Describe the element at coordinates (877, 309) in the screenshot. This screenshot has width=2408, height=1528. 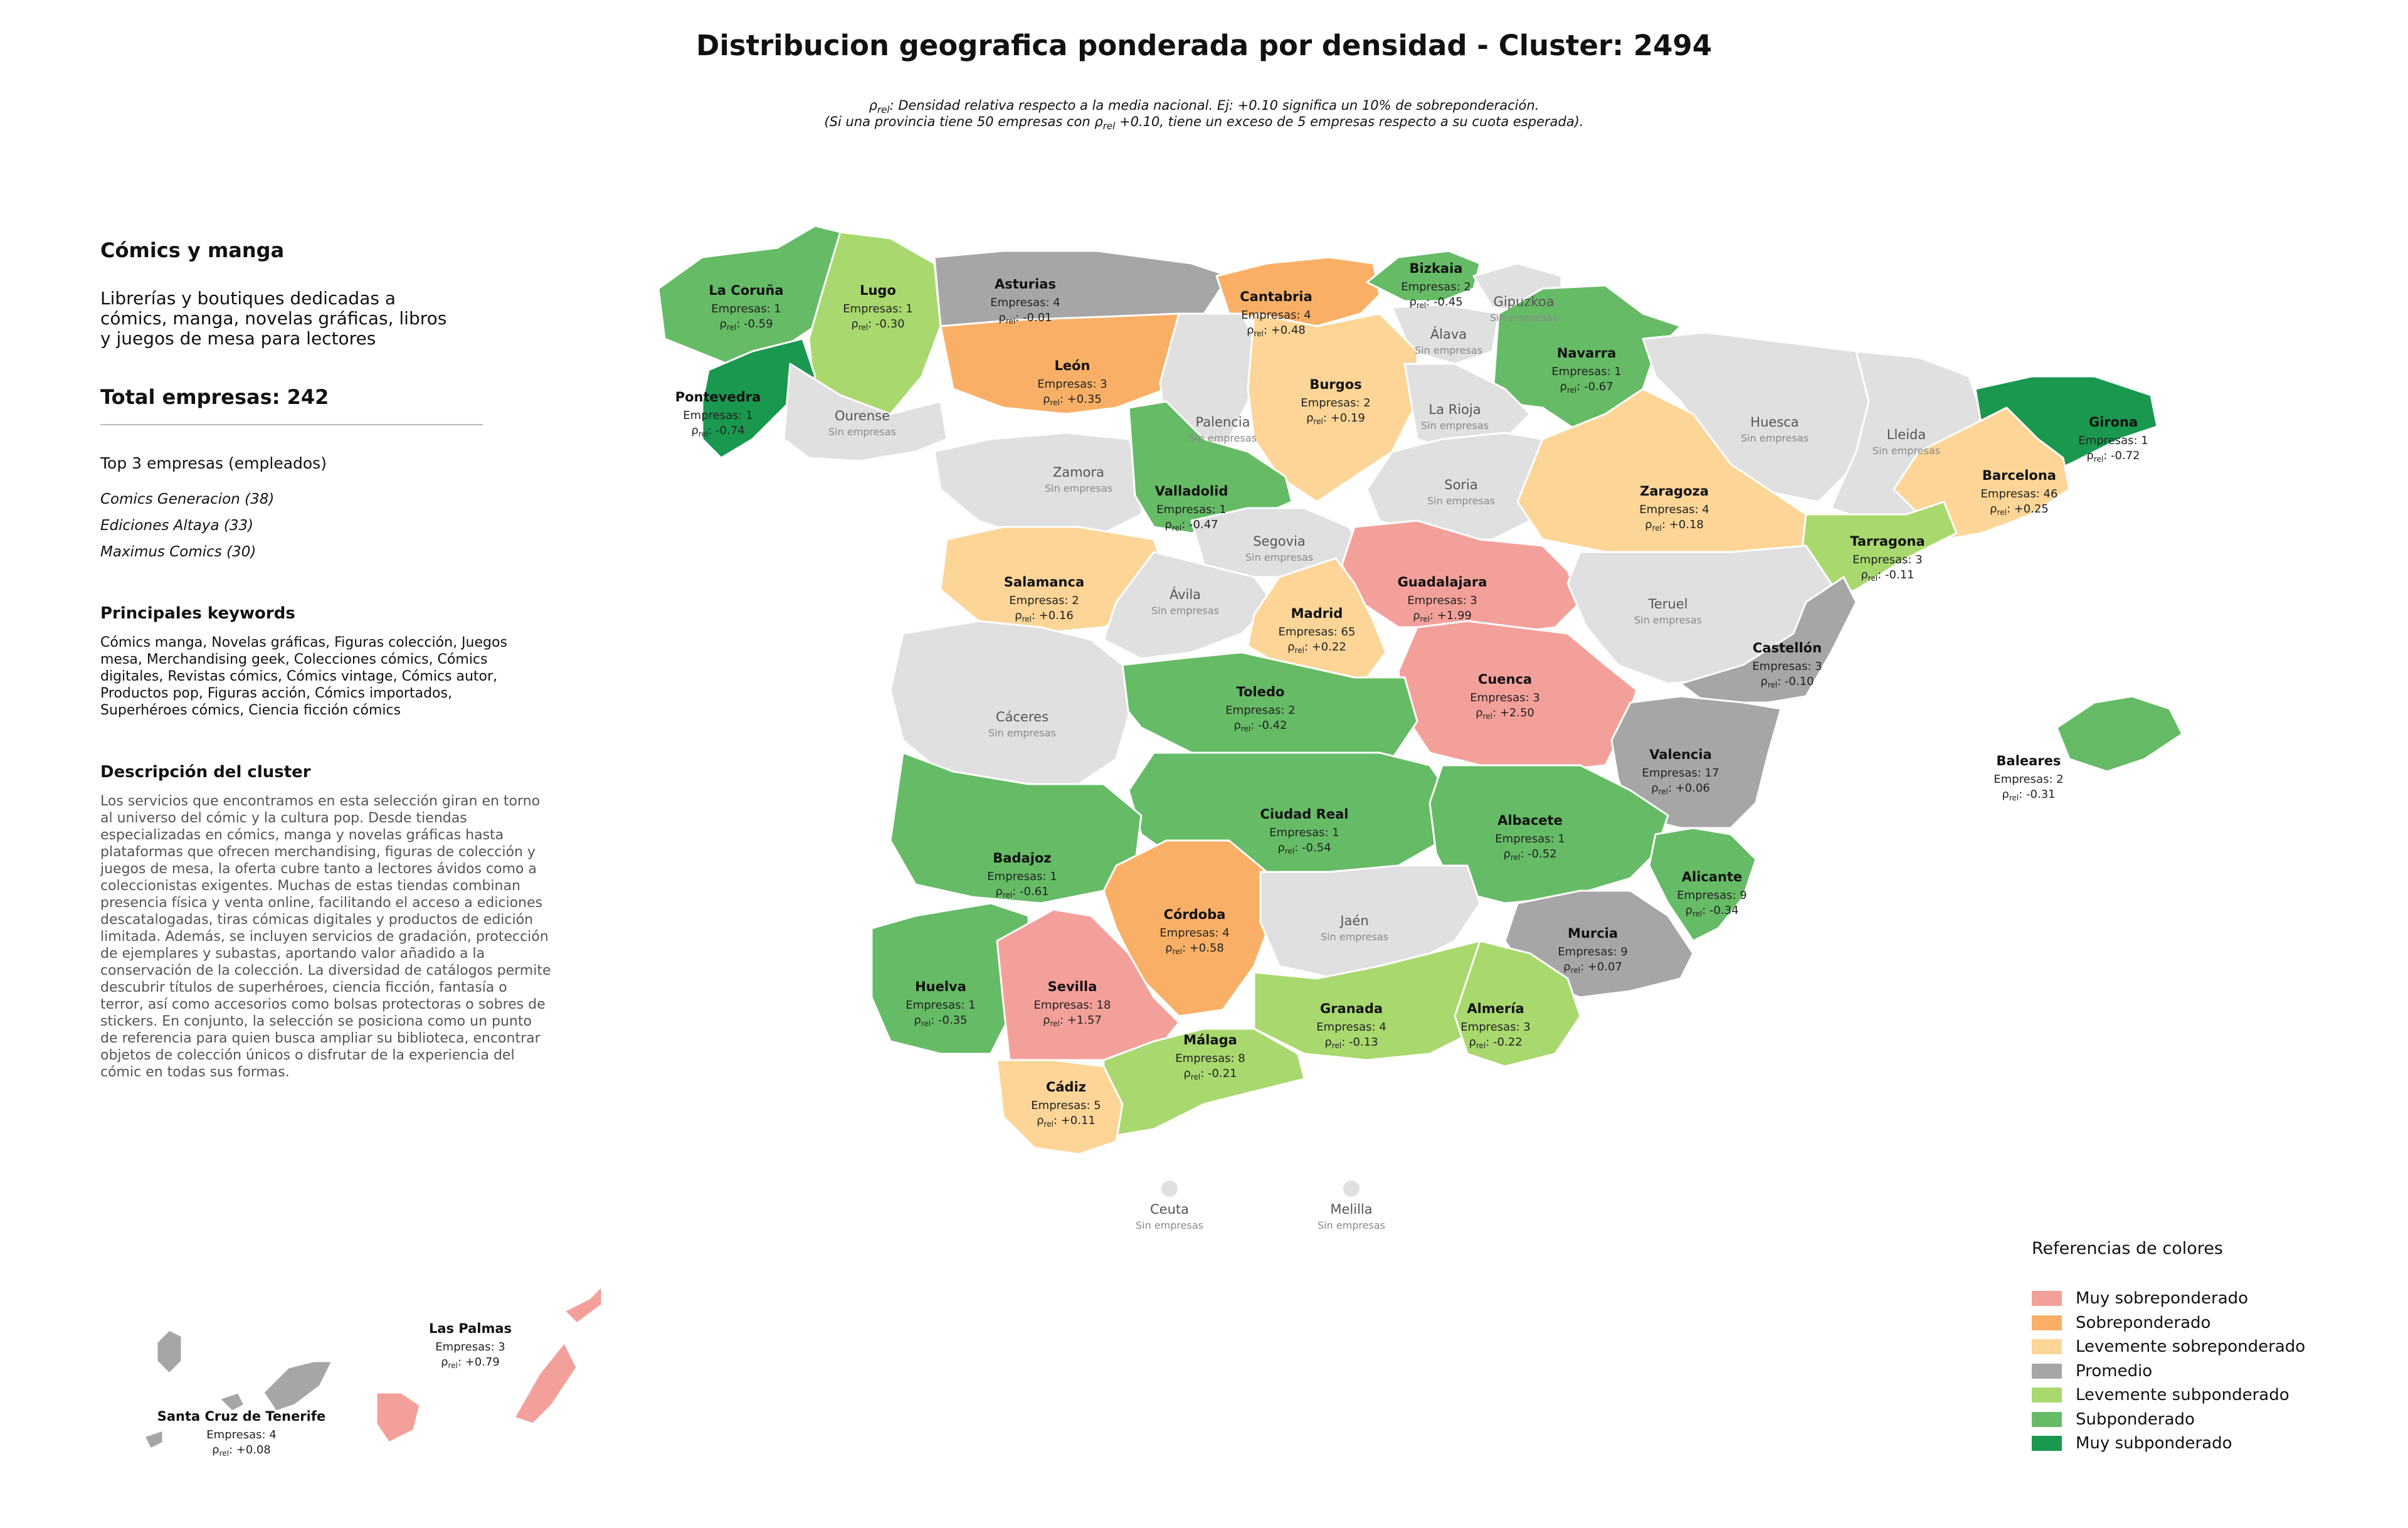
I see `province-companies-lugo: Empresas: 1` at that location.